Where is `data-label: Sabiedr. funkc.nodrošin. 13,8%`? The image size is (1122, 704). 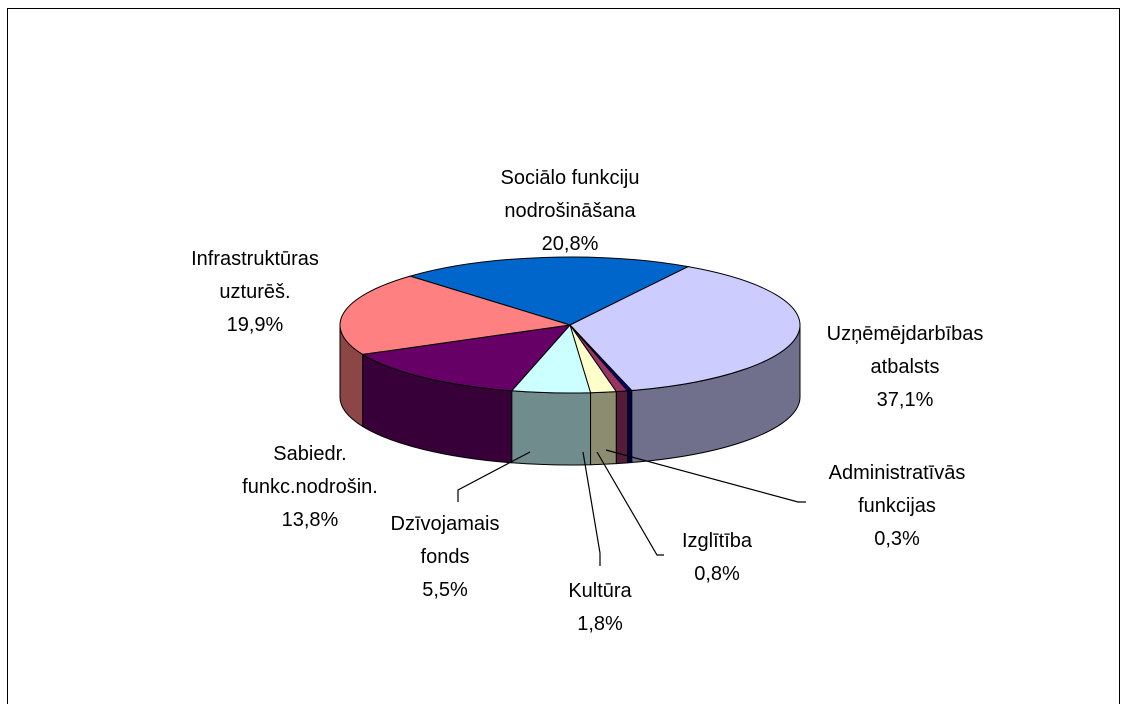 data-label: Sabiedr. funkc.nodrošin. 13,8% is located at coordinates (310, 487).